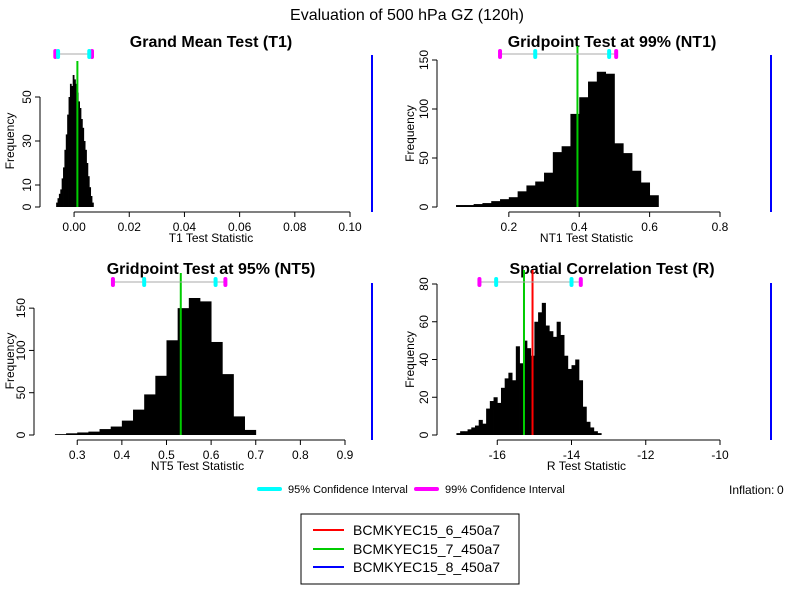 Image resolution: width=800 pixels, height=600 pixels. Describe the element at coordinates (424, 109) in the screenshot. I see `y-tick-label: 100` at that location.